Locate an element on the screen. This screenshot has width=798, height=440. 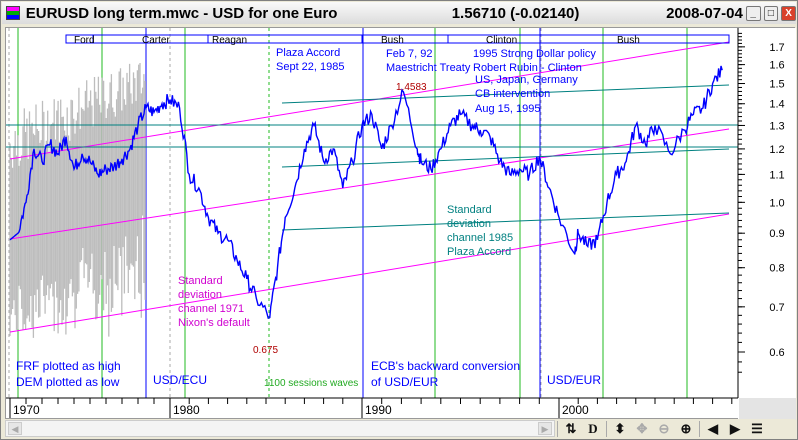
annotation-dem: DEM plotted as low is located at coordinates (68, 382).